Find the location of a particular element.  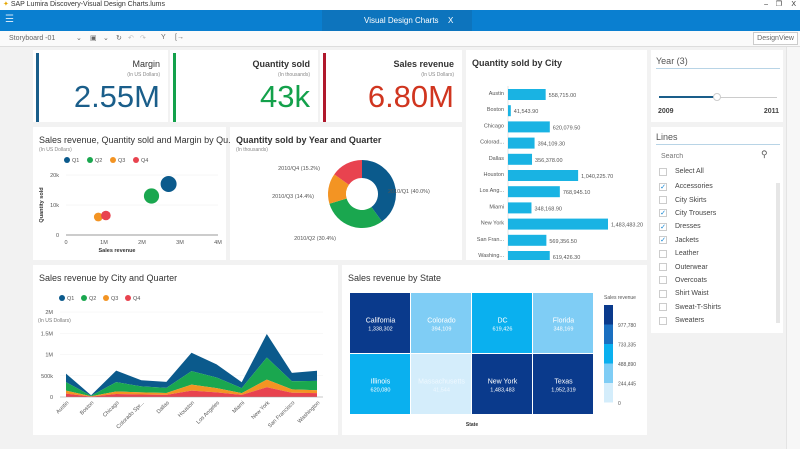

divider is located at coordinates (718, 68).